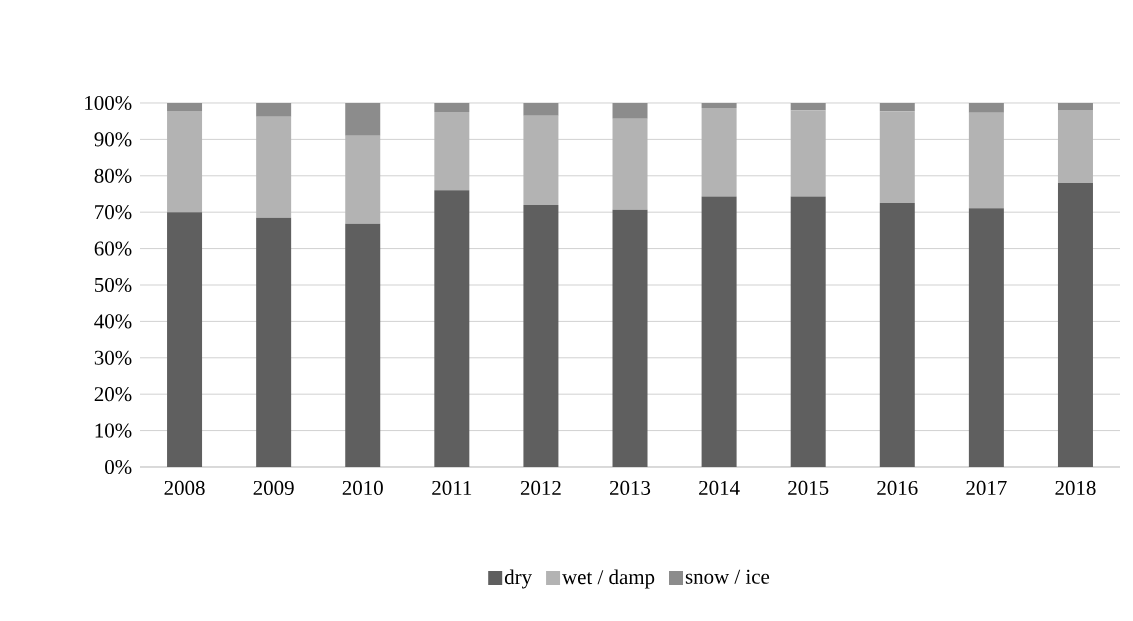 The height and width of the screenshot is (621, 1133). Describe the element at coordinates (184, 487) in the screenshot. I see `x-tick-label: 2008` at that location.